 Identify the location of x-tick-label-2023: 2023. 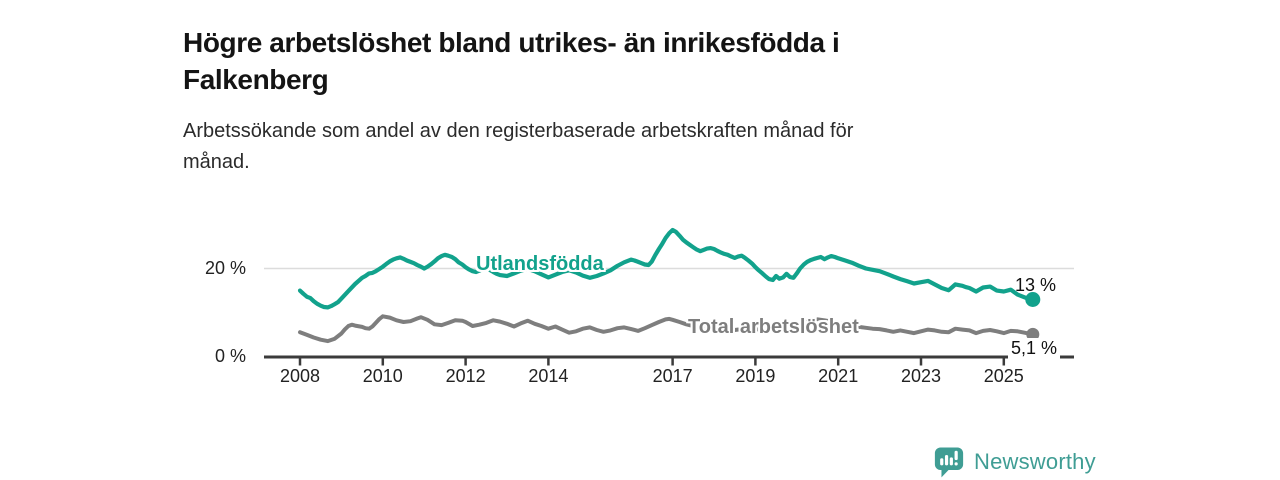
(921, 376).